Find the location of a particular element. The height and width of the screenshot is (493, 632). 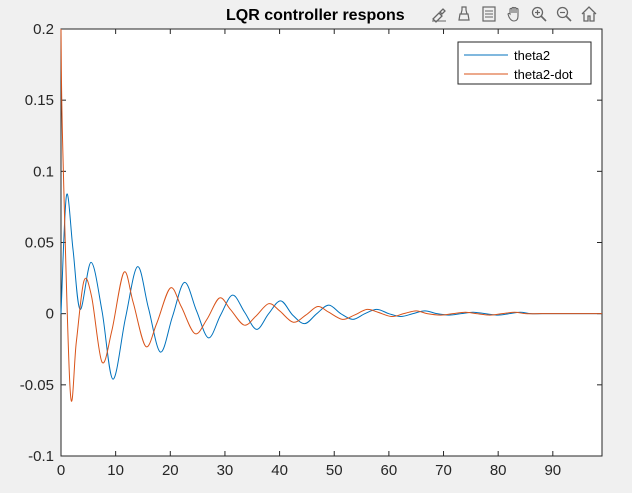

x-tick-label: 50 is located at coordinates (334, 470).